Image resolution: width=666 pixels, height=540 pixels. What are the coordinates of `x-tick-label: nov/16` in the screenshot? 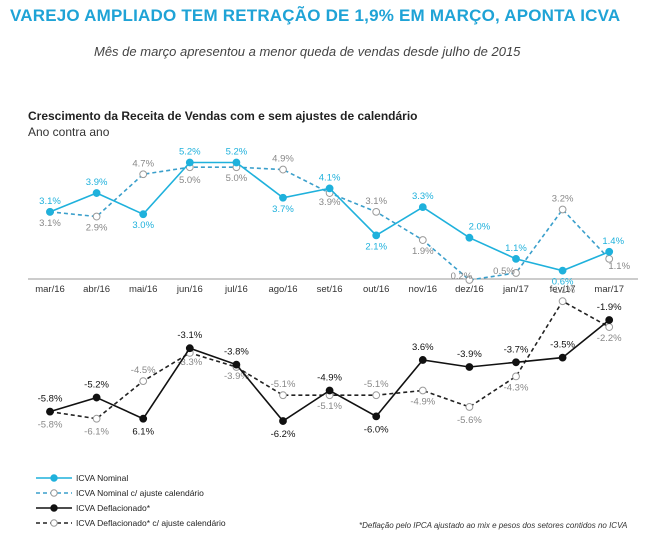 It's located at (423, 289).